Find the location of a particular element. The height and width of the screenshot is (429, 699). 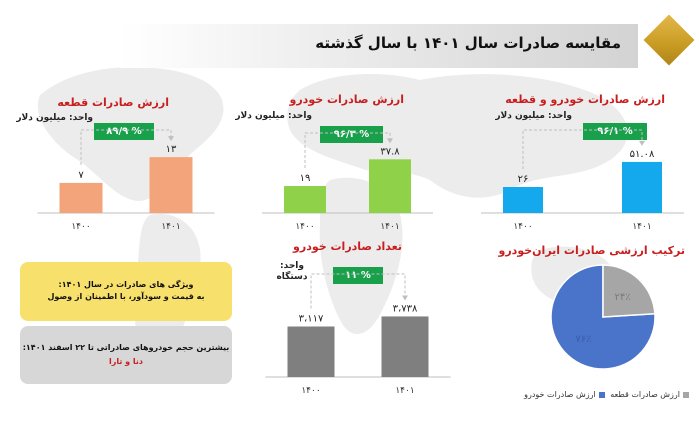

tick-label-vehicles_count-1: ۱۴۰۱ is located at coordinates (404, 391).